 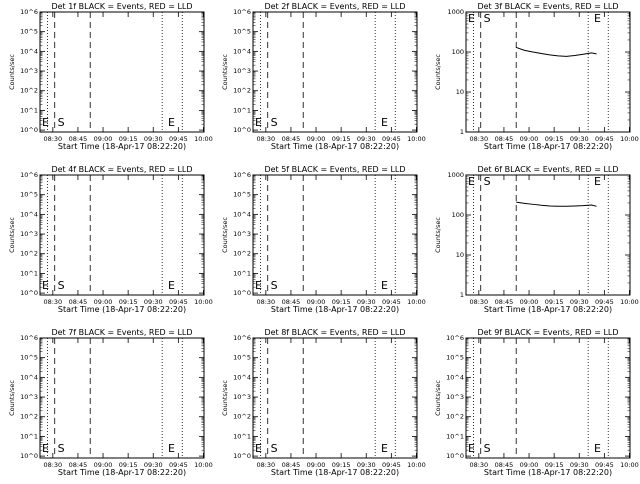 What do you see at coordinates (455, 377) in the screenshot?
I see `plot-det-9f-ytick-label: 10^4` at bounding box center [455, 377].